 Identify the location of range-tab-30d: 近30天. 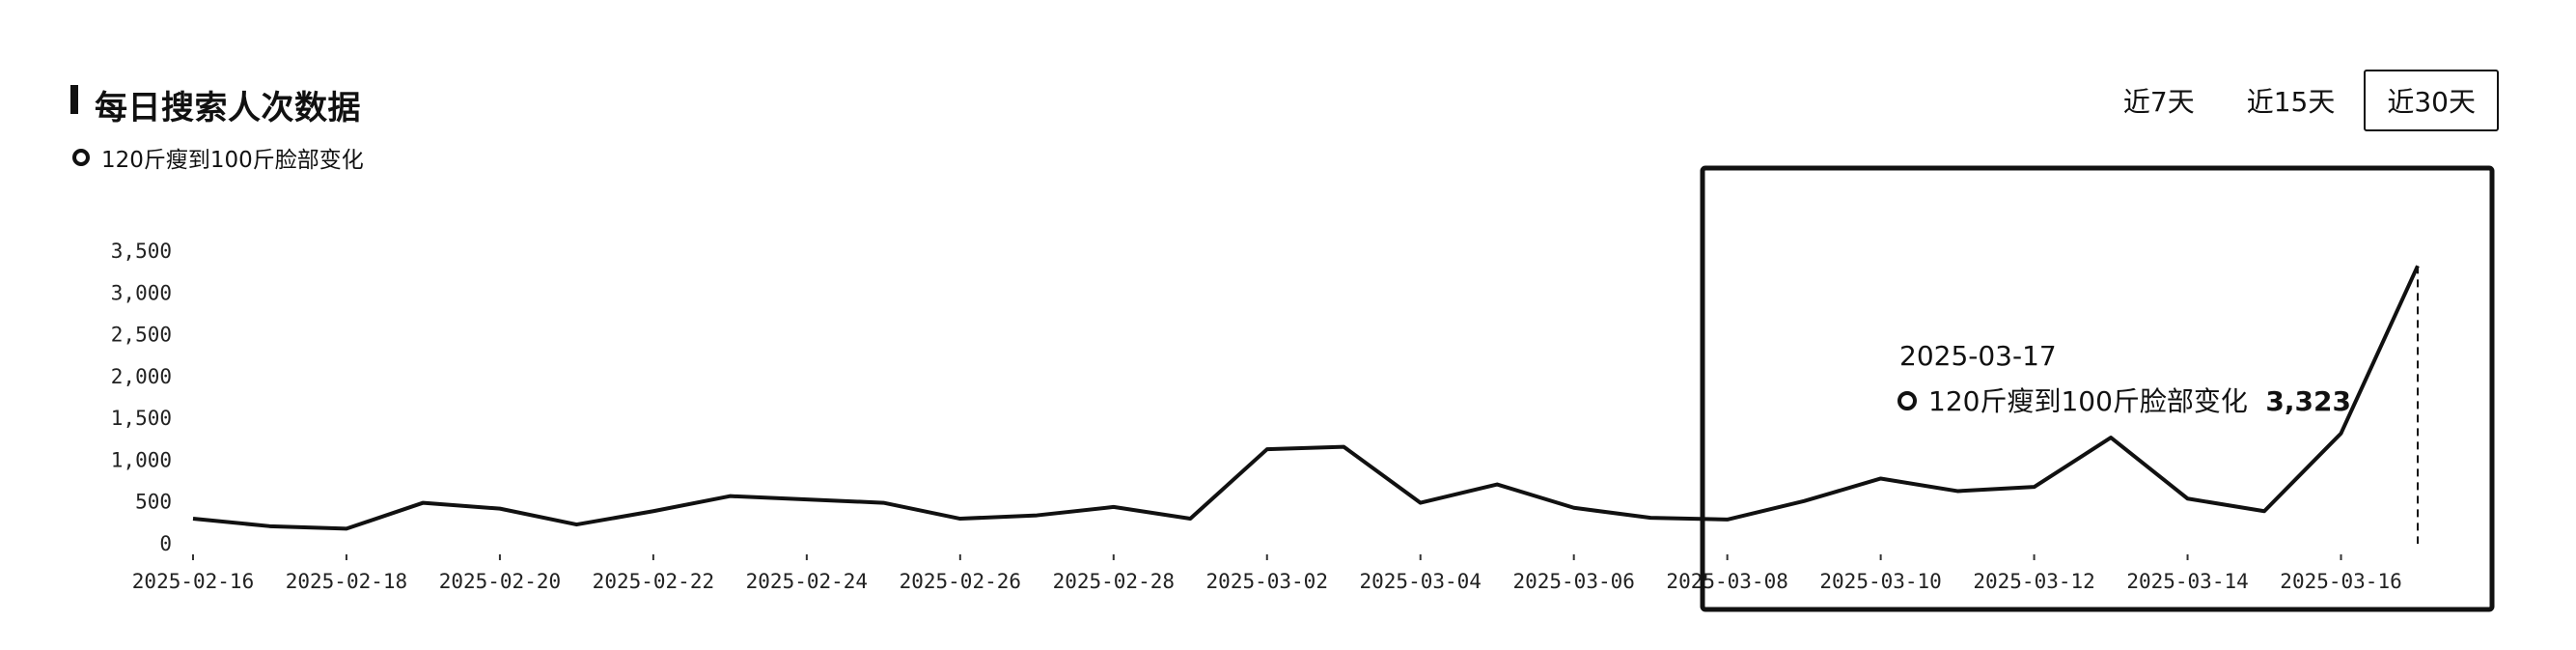
(2431, 100).